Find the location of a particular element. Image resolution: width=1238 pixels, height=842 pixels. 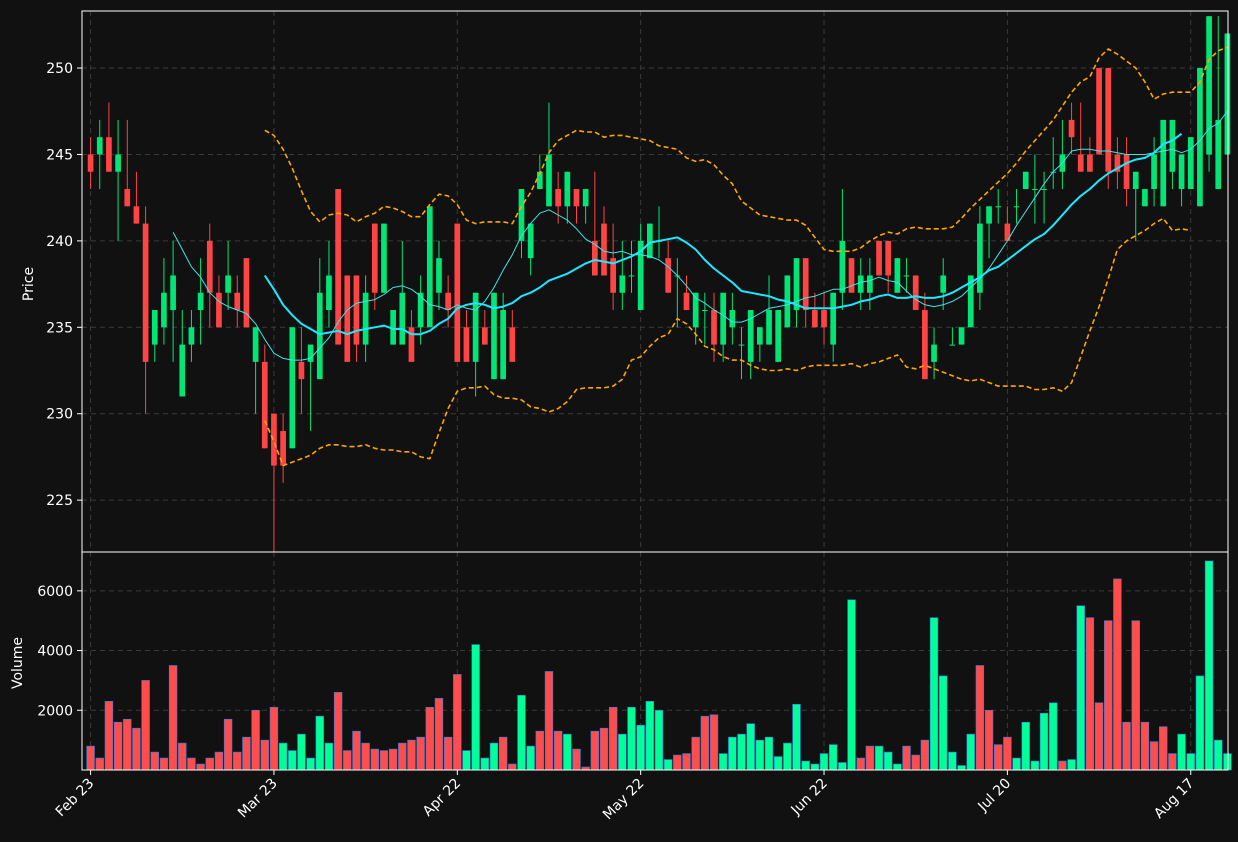

volume-tick-label: 6000 is located at coordinates (55, 592).